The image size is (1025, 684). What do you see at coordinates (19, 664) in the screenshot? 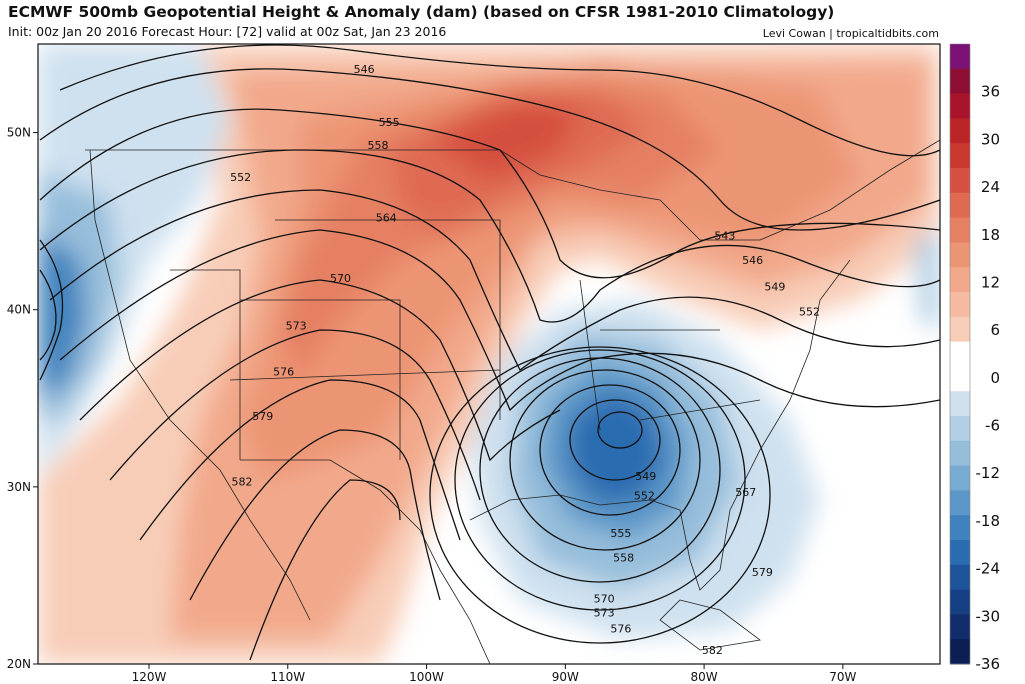
I see `lat-tick-label: 20N` at bounding box center [19, 664].